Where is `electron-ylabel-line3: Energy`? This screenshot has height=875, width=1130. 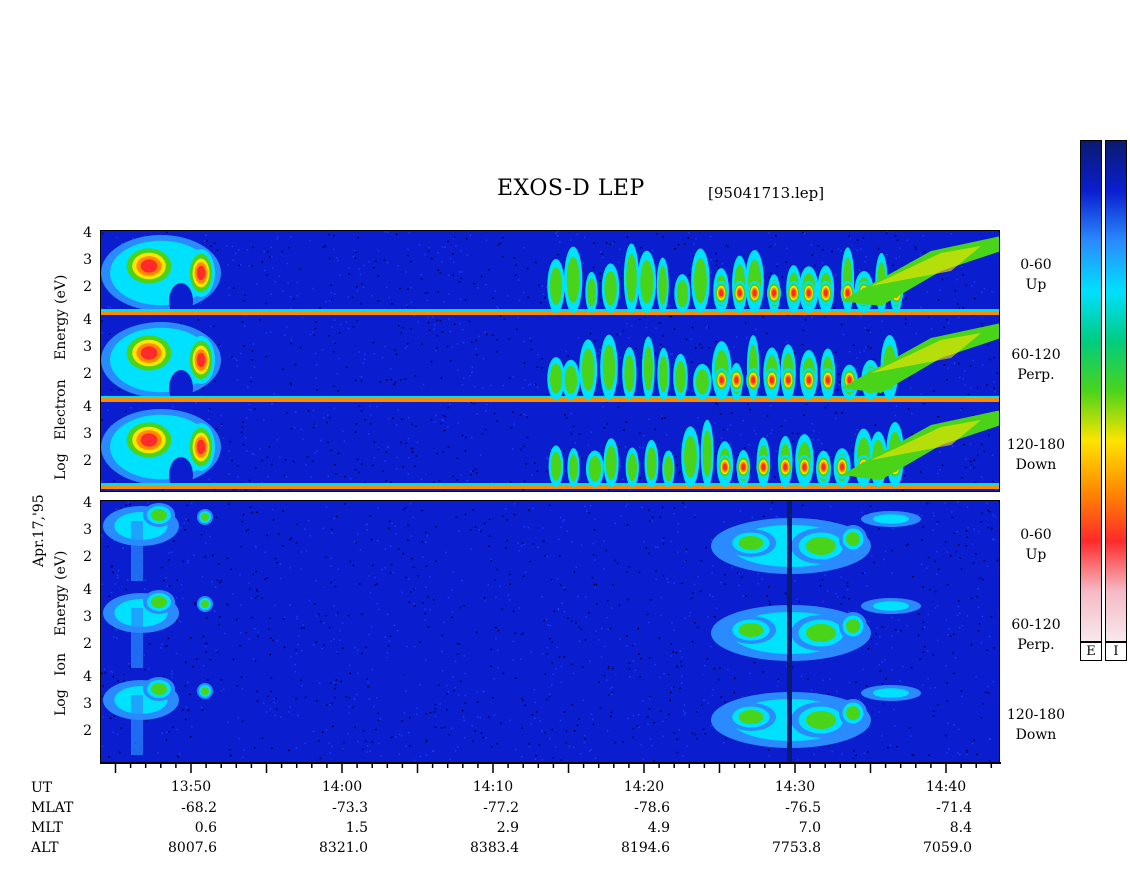
electron-ylabel-line3: Energy is located at coordinates (61, 334).